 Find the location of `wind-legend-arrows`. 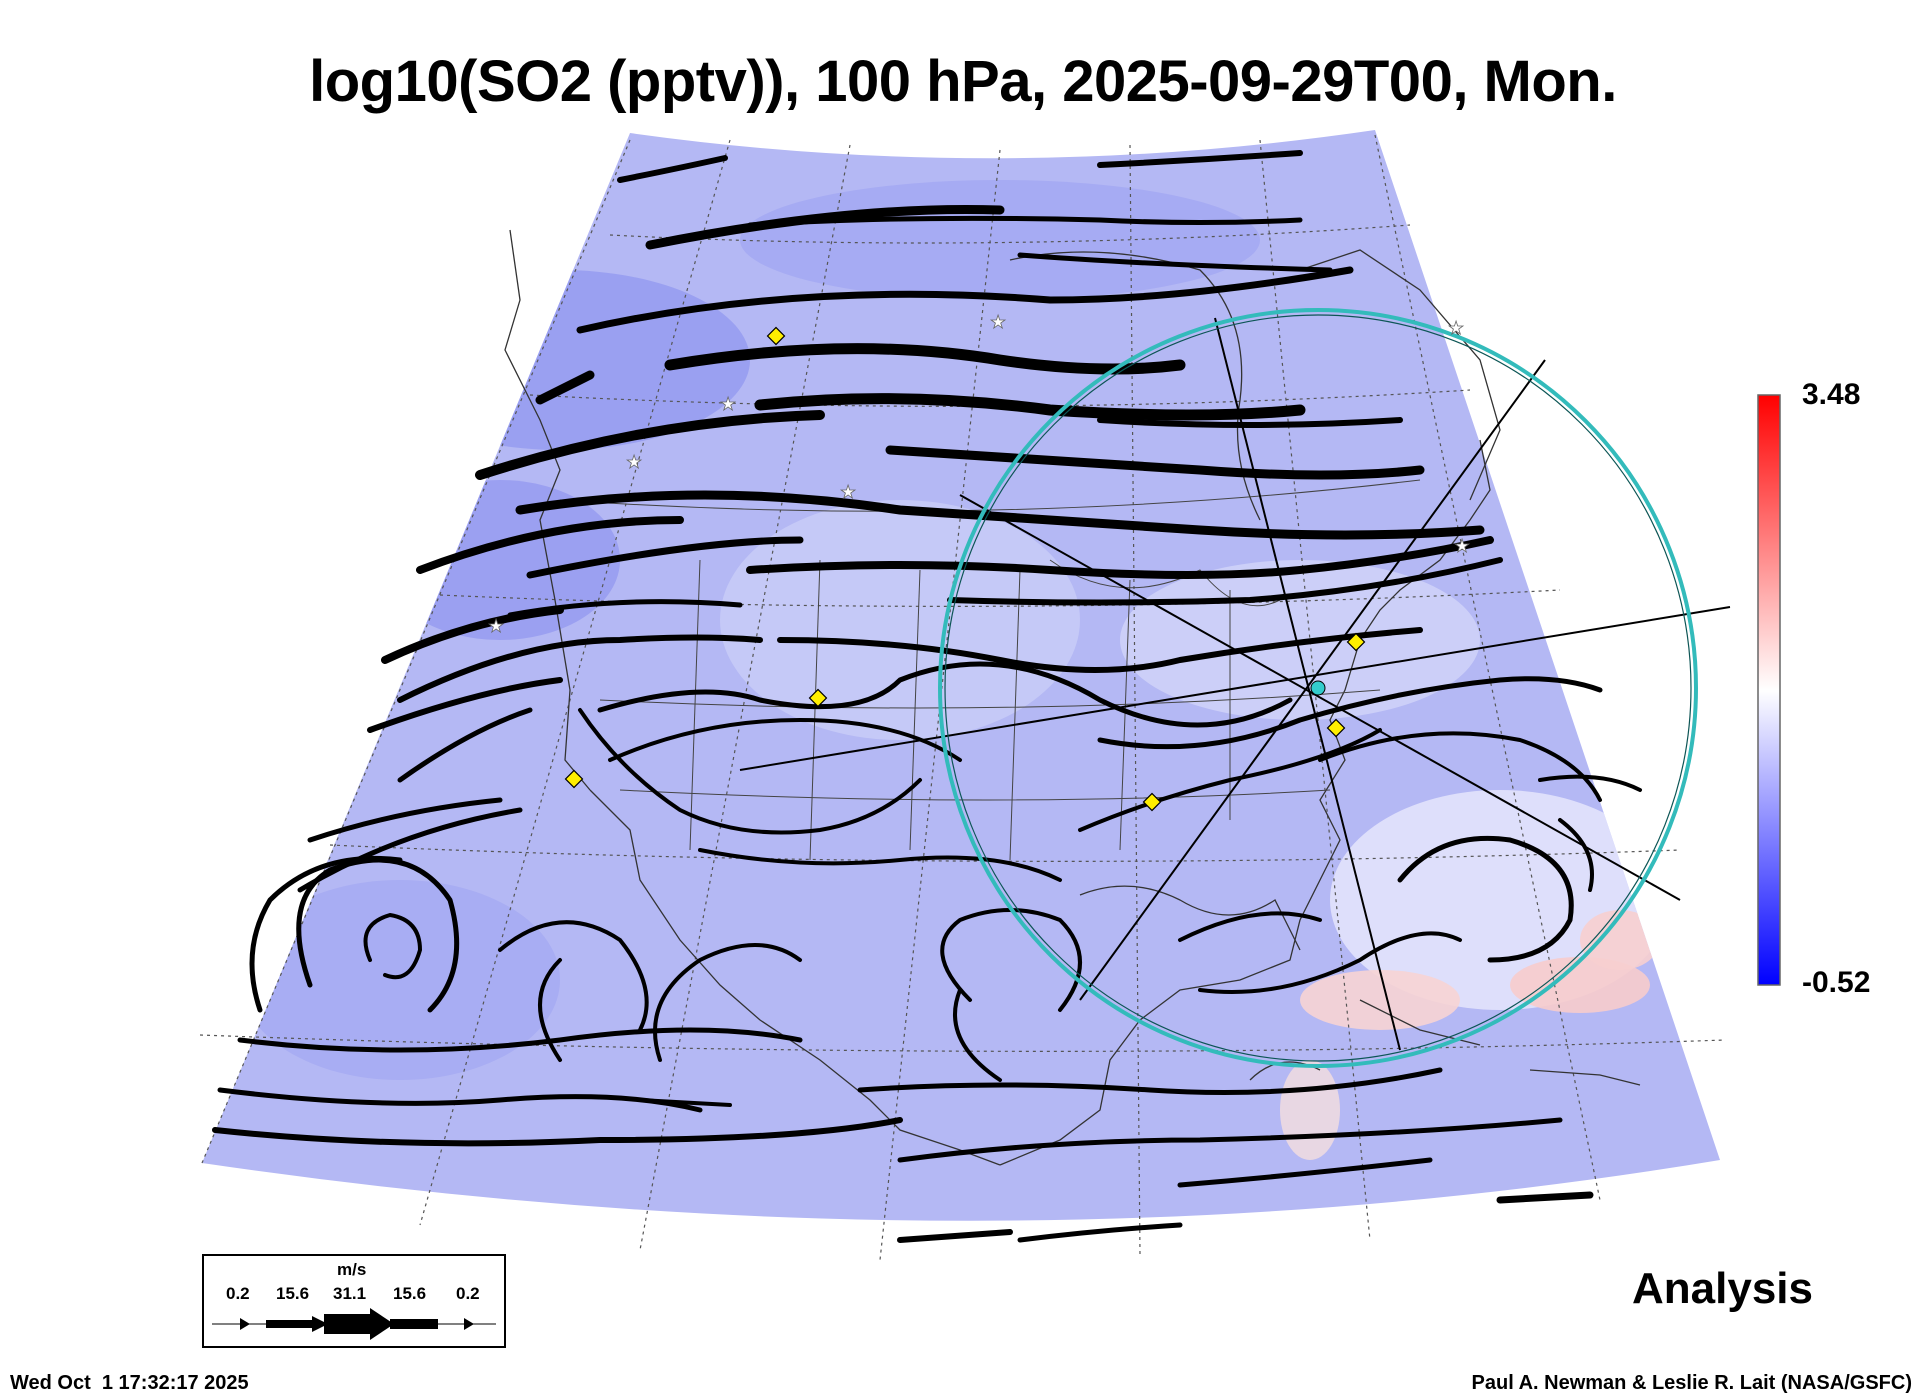

wind-legend-arrows is located at coordinates (354, 1324).